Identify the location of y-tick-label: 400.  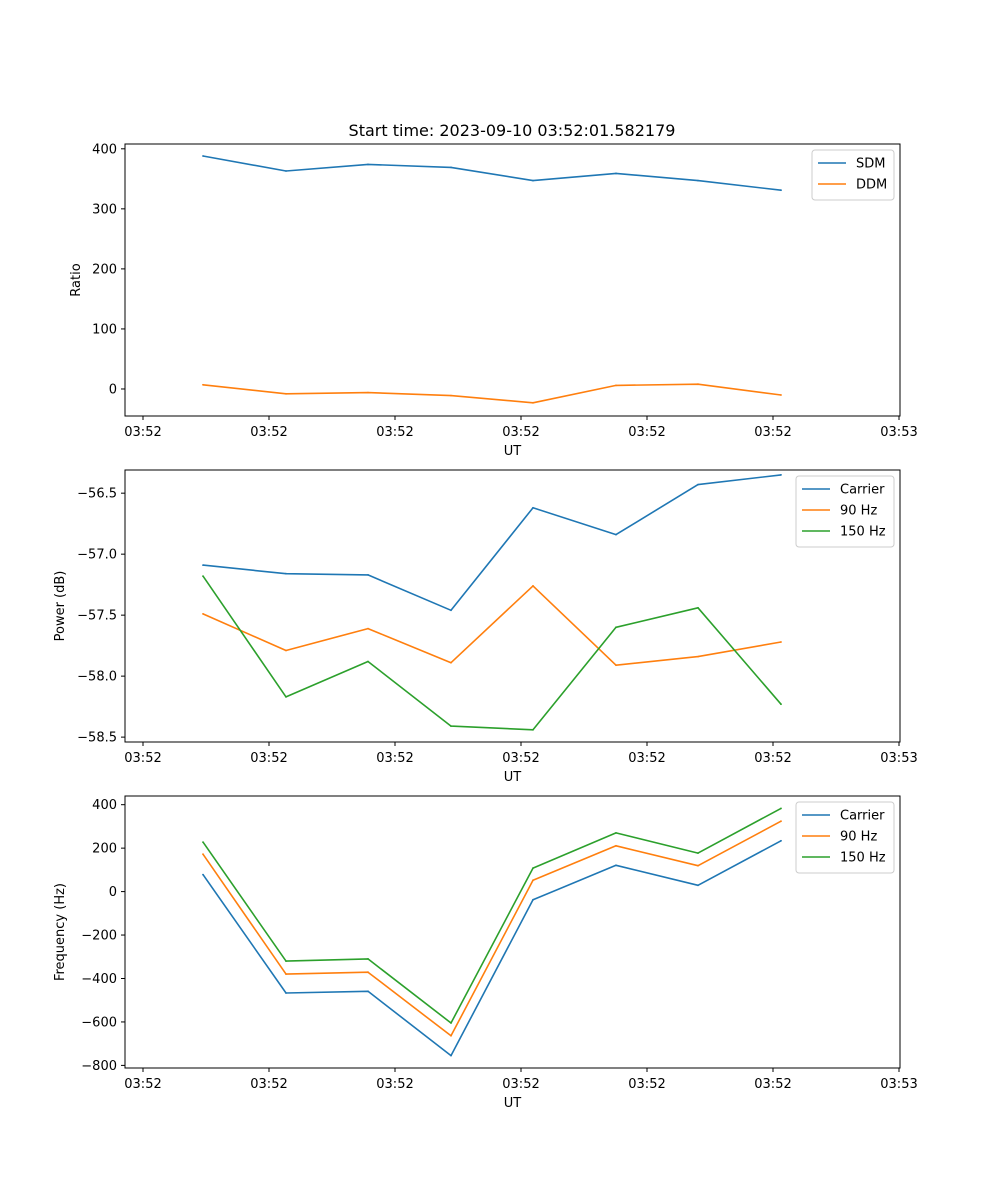
(104, 805).